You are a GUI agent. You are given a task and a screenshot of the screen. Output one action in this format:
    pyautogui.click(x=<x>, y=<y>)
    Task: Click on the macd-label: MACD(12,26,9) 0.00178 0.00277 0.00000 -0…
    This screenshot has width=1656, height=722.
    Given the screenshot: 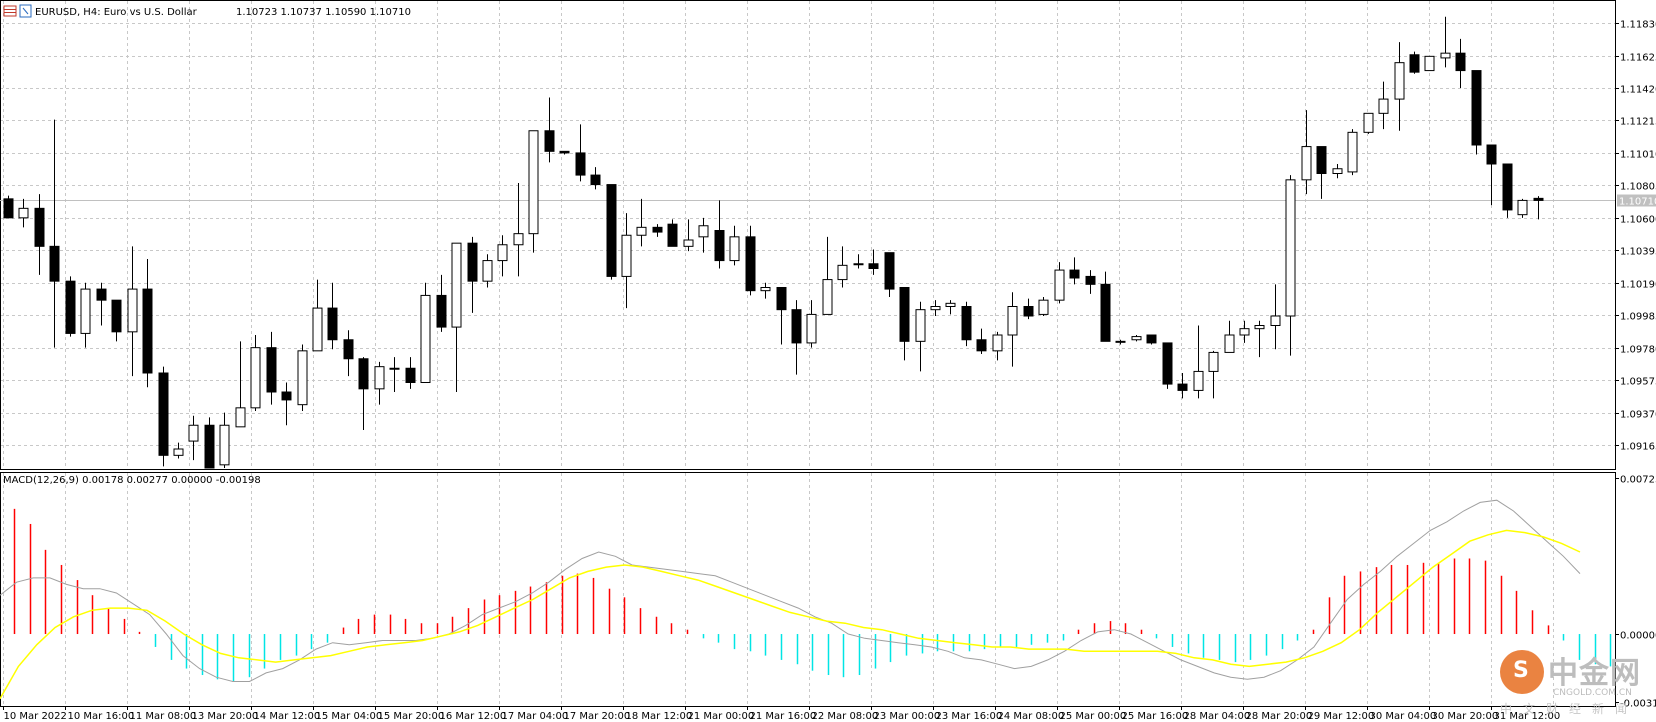 What is the action you would take?
    pyautogui.click(x=132, y=480)
    